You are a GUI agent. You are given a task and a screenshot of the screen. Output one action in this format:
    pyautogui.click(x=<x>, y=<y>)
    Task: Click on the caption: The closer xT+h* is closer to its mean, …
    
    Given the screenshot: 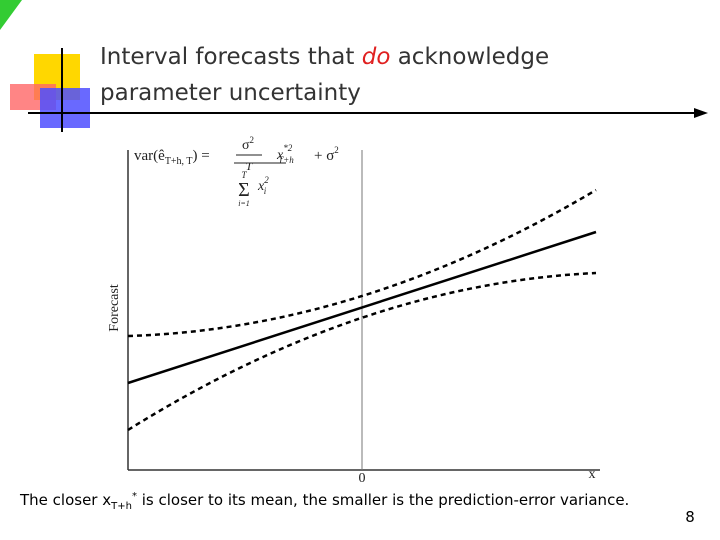 What is the action you would take?
    pyautogui.click(x=324, y=501)
    